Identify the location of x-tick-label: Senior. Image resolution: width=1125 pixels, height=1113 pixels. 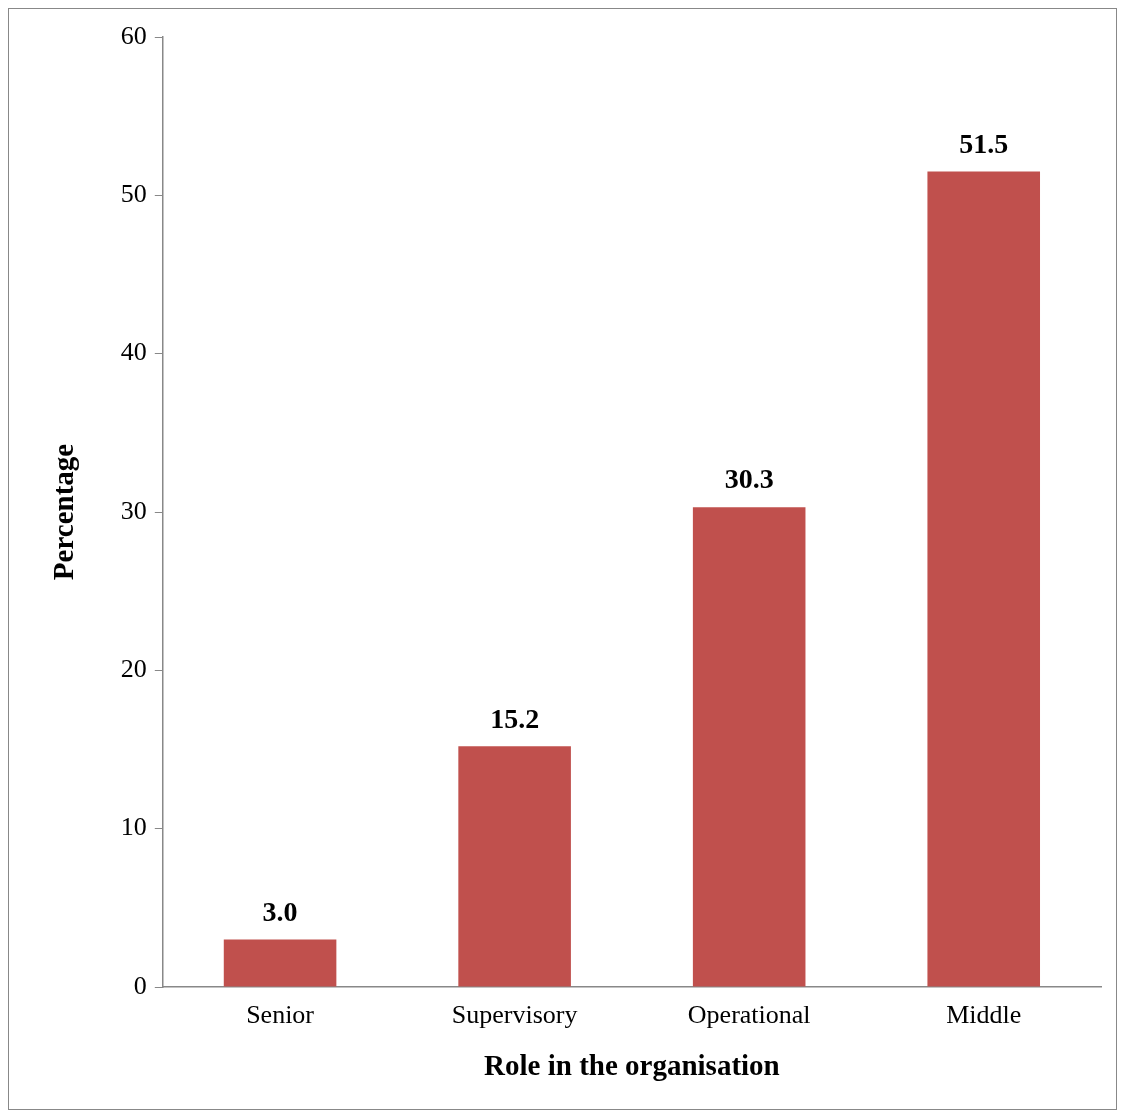
(280, 1015).